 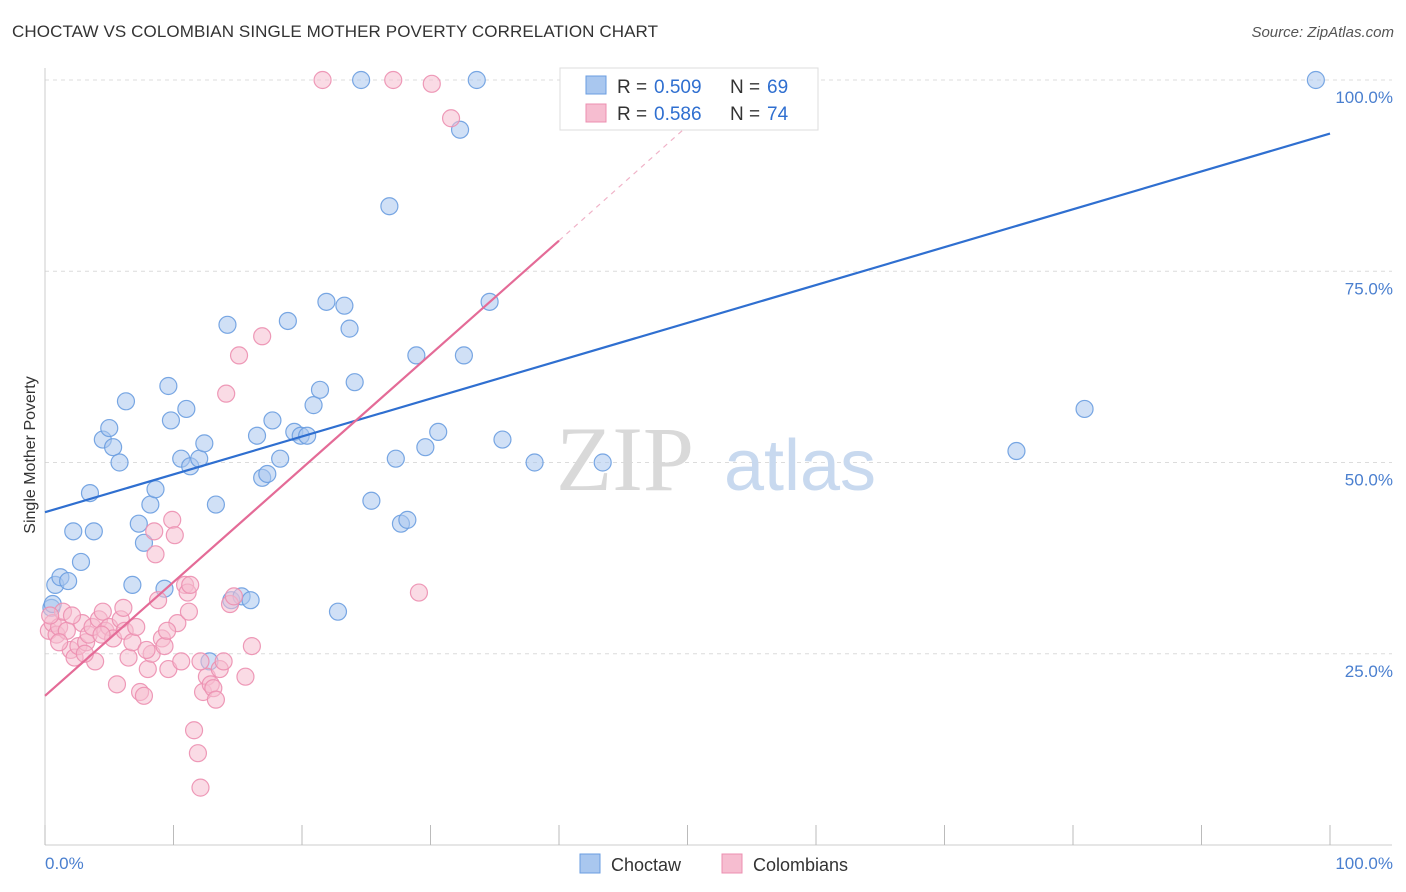 I want to click on y-tick-label: 50.0%, so click(x=1369, y=480).